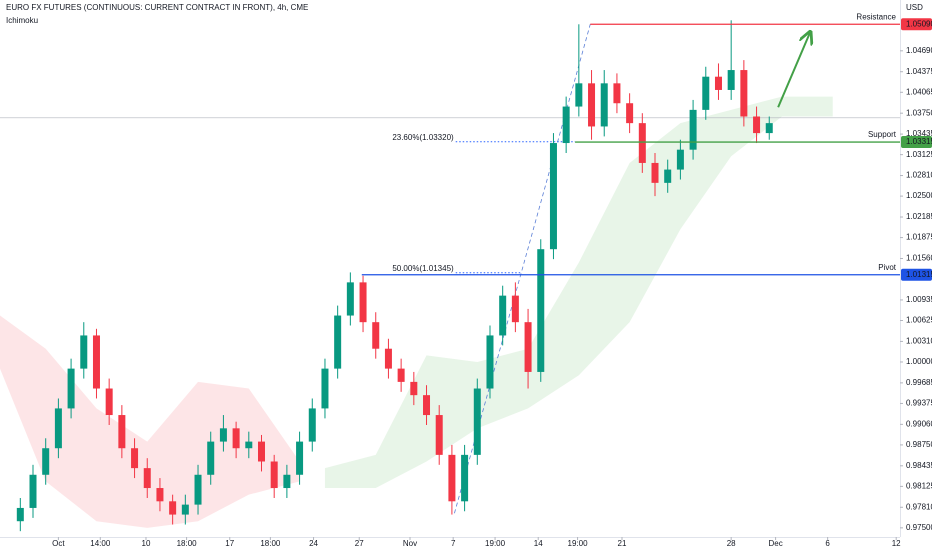 This screenshot has width=932, height=550. What do you see at coordinates (538, 543) in the screenshot?
I see `x-tick-label: 14` at bounding box center [538, 543].